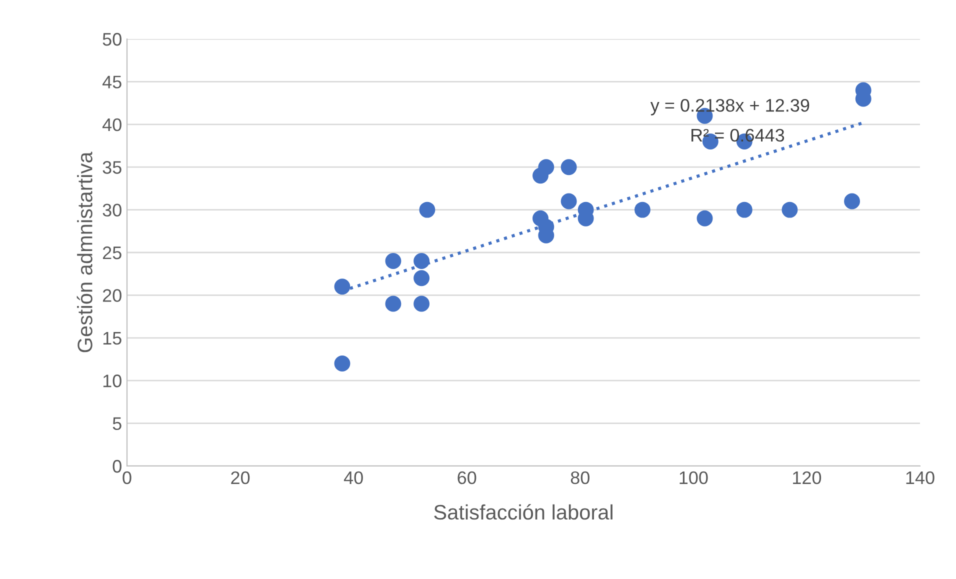  Describe the element at coordinates (112, 82) in the screenshot. I see `y-tick-label: 45` at that location.